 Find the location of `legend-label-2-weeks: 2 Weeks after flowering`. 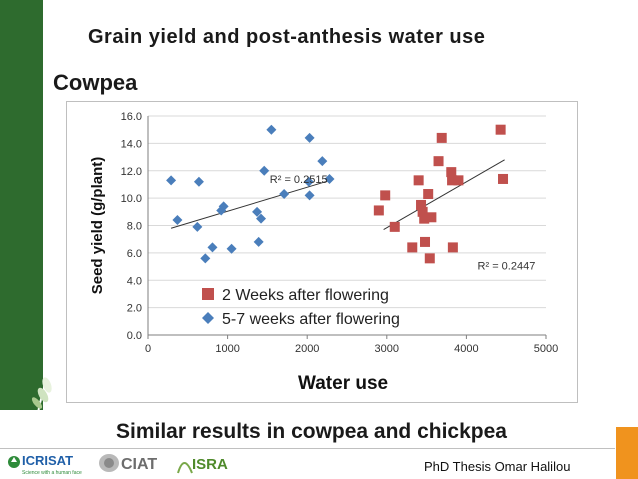

legend-label-2-weeks: 2 Weeks after flowering is located at coordinates (305, 295).